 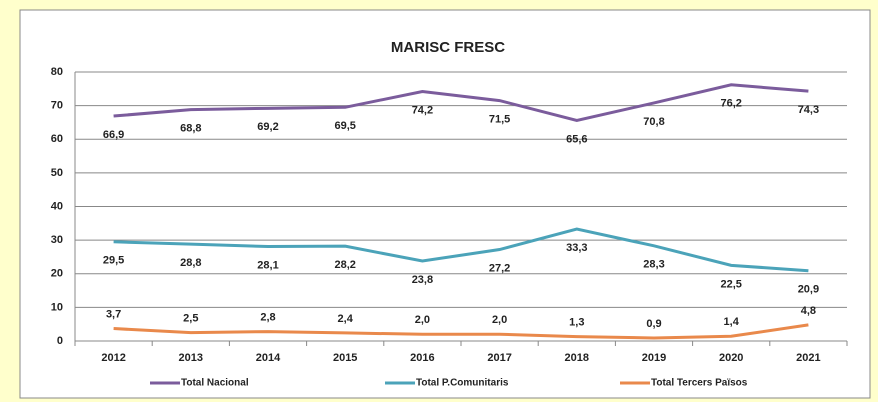 What do you see at coordinates (653, 265) in the screenshot?
I see `data-label: 28,3` at bounding box center [653, 265].